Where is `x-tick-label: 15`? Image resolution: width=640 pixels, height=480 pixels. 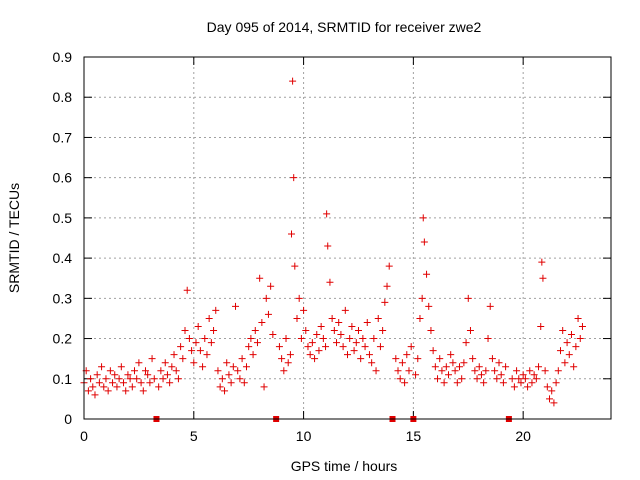
x-tick-label: 15 is located at coordinates (414, 436).